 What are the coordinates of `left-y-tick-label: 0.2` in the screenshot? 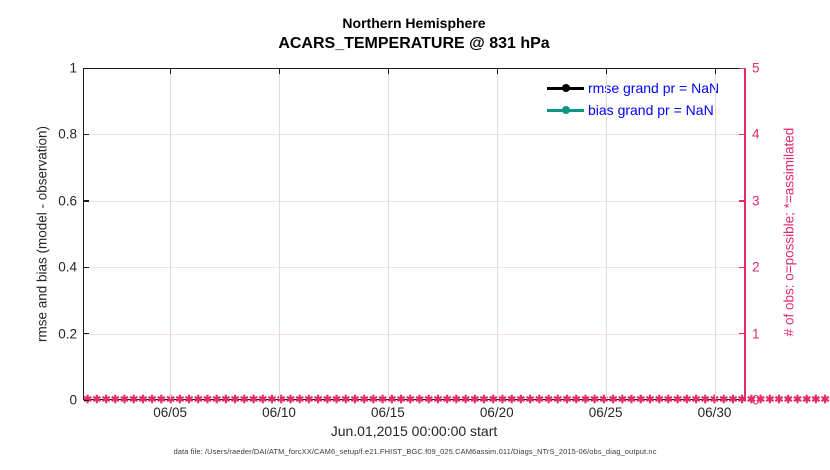 It's located at (67, 334).